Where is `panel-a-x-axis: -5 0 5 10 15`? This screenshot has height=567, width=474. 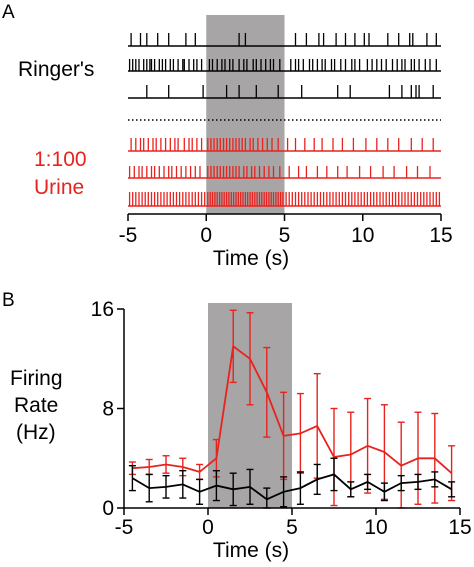
panel-a-x-axis: -5 0 5 10 15 is located at coordinates (286, 230).